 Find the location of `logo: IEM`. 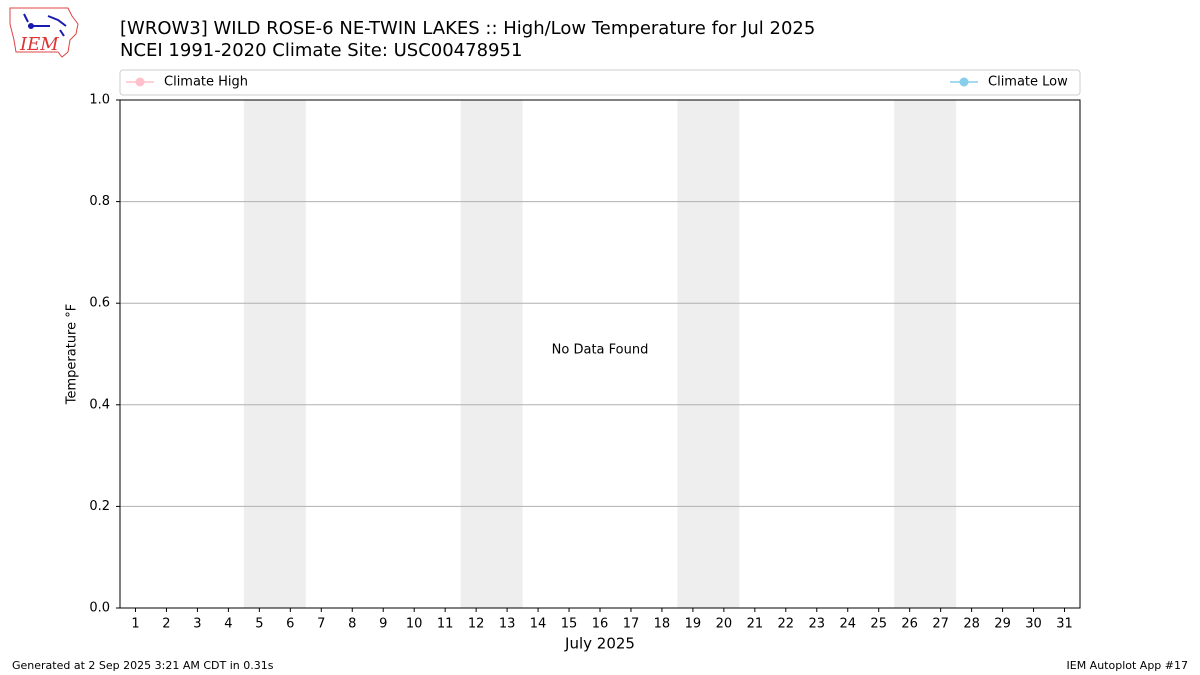

logo: IEM is located at coordinates (44, 32).